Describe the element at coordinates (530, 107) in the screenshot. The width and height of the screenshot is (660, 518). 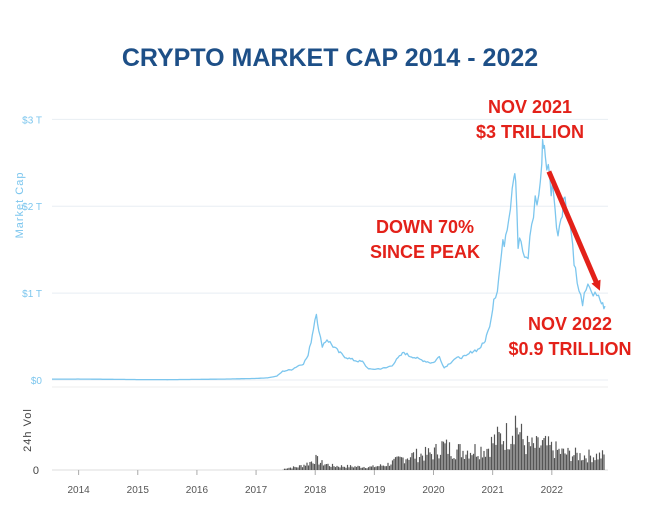
I see `annotation-text: NOV 2021` at that location.